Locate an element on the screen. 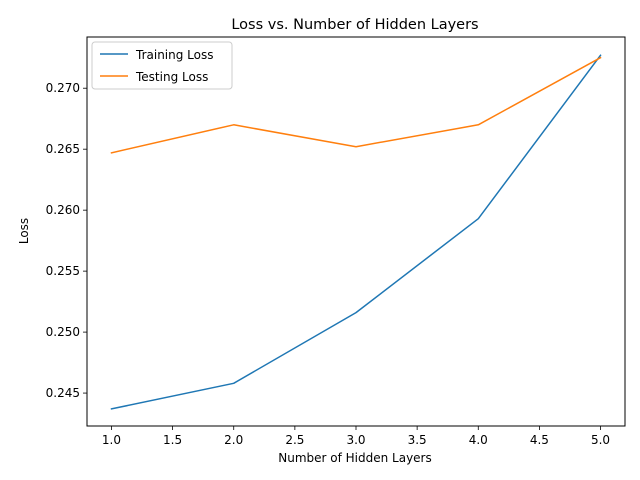 This screenshot has width=640, height=480. x-tick-label: 3.5 is located at coordinates (417, 440).